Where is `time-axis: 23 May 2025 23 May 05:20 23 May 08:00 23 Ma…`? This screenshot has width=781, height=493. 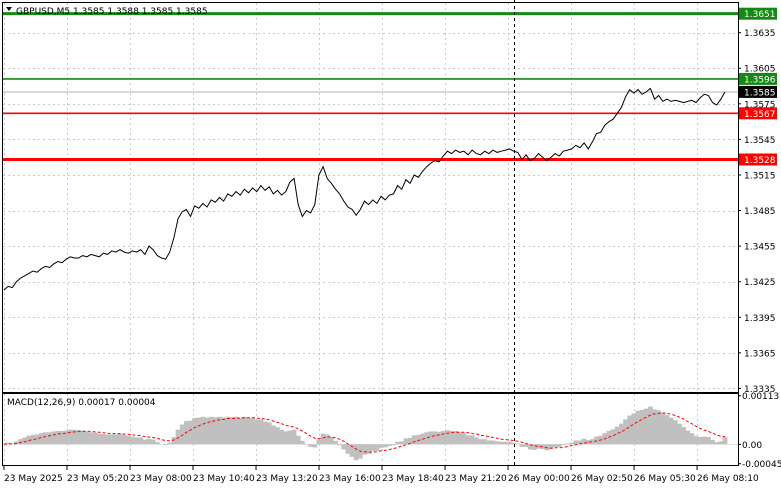 time-axis: 23 May 2025 23 May 05:20 23 May 08:00 23 Ma… is located at coordinates (381, 475).